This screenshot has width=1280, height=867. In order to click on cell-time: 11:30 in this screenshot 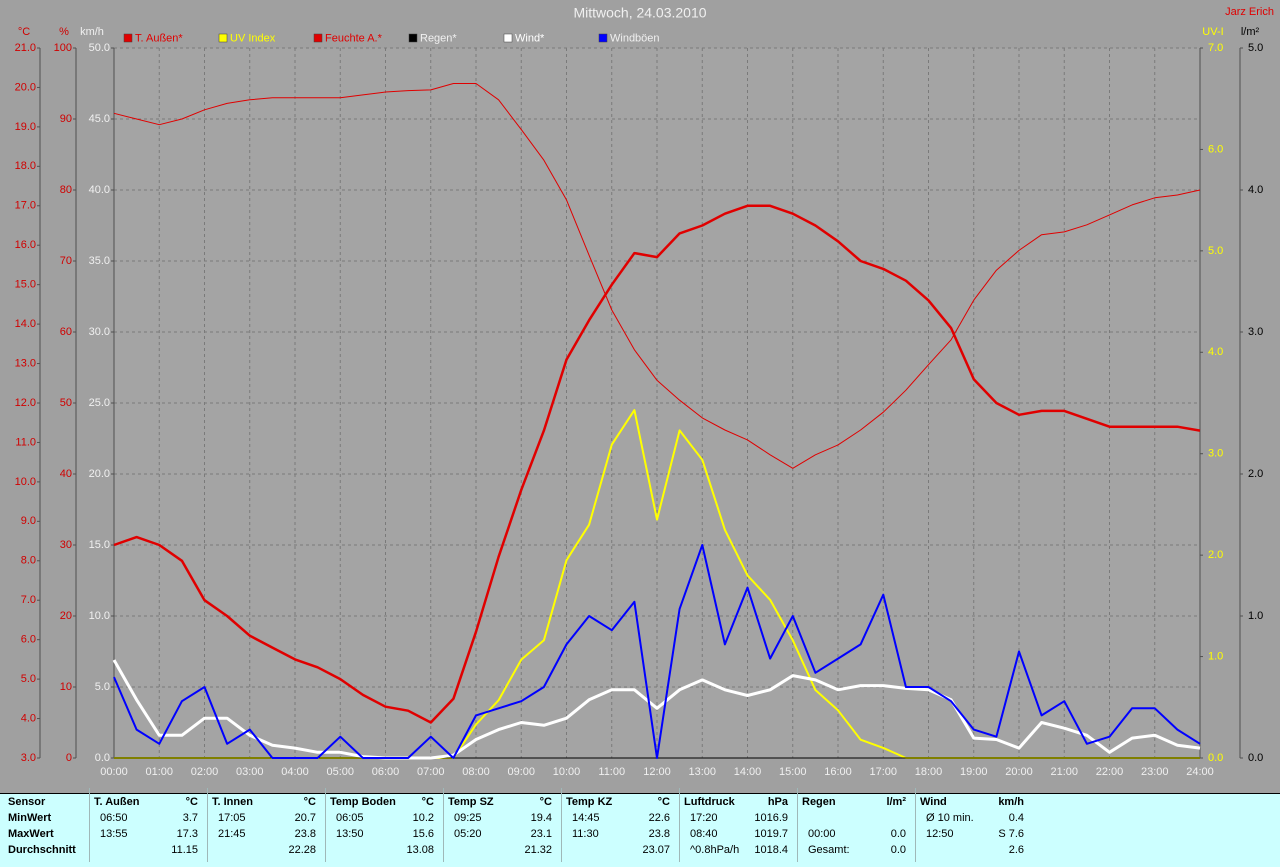, I will do `click(585, 834)`.